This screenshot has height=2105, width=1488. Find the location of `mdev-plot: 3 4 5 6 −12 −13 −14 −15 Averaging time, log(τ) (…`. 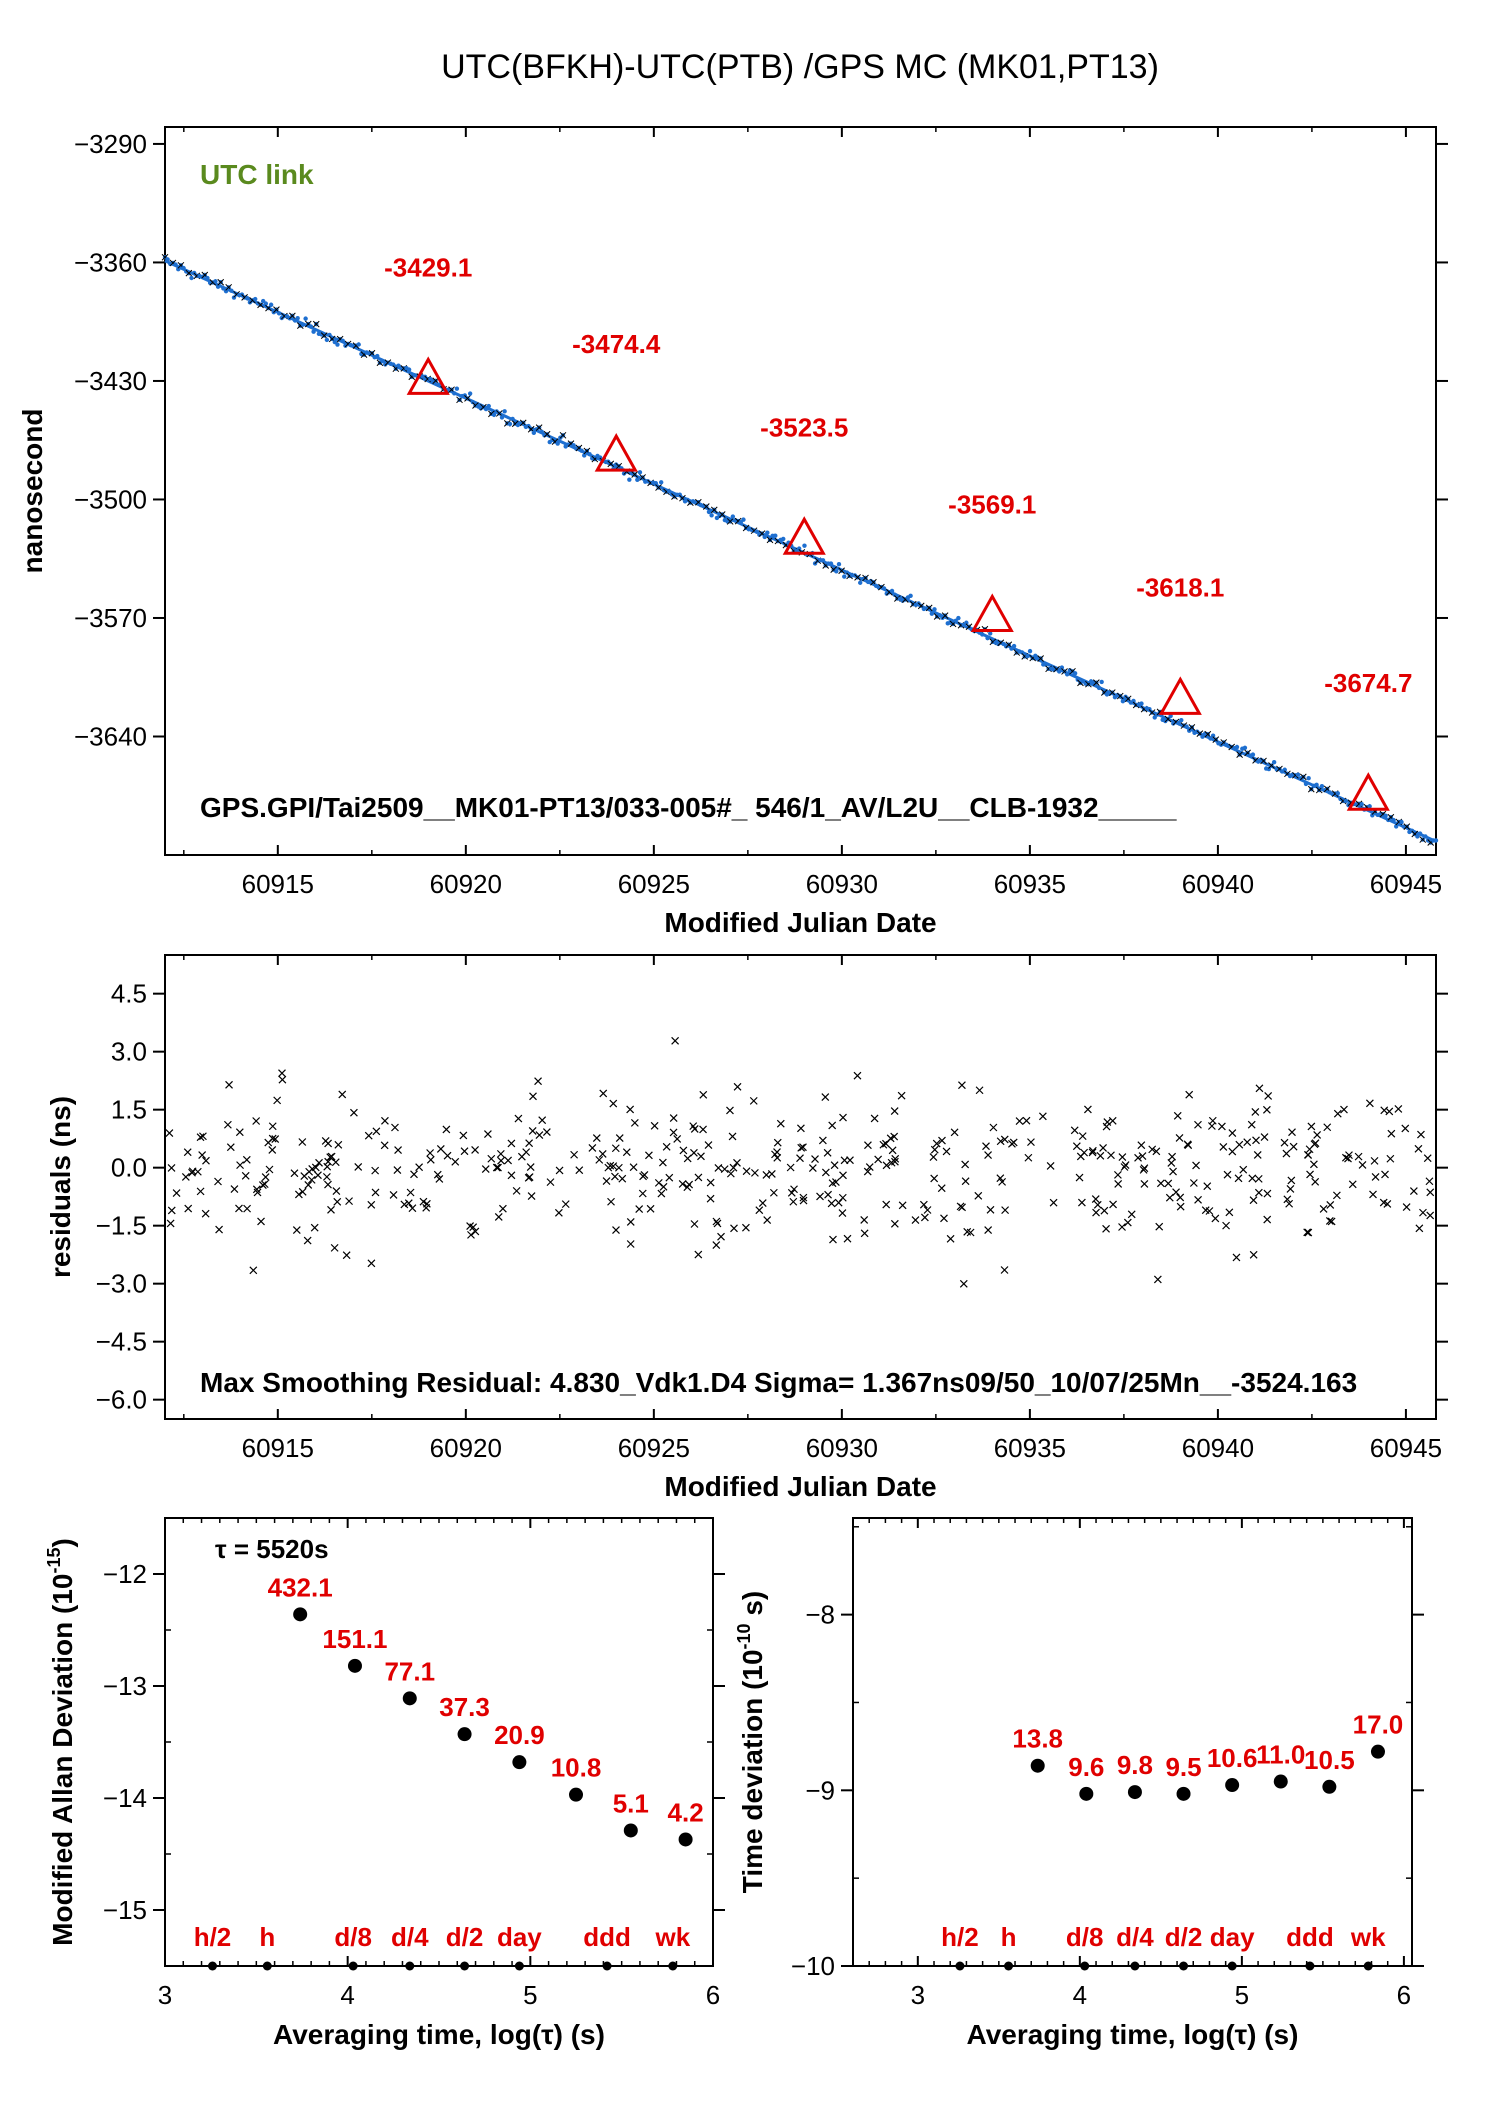

mdev-plot: 3 4 5 6 −12 −13 −14 −15 Averaging time, log(τ) (… is located at coordinates (384, 1783).